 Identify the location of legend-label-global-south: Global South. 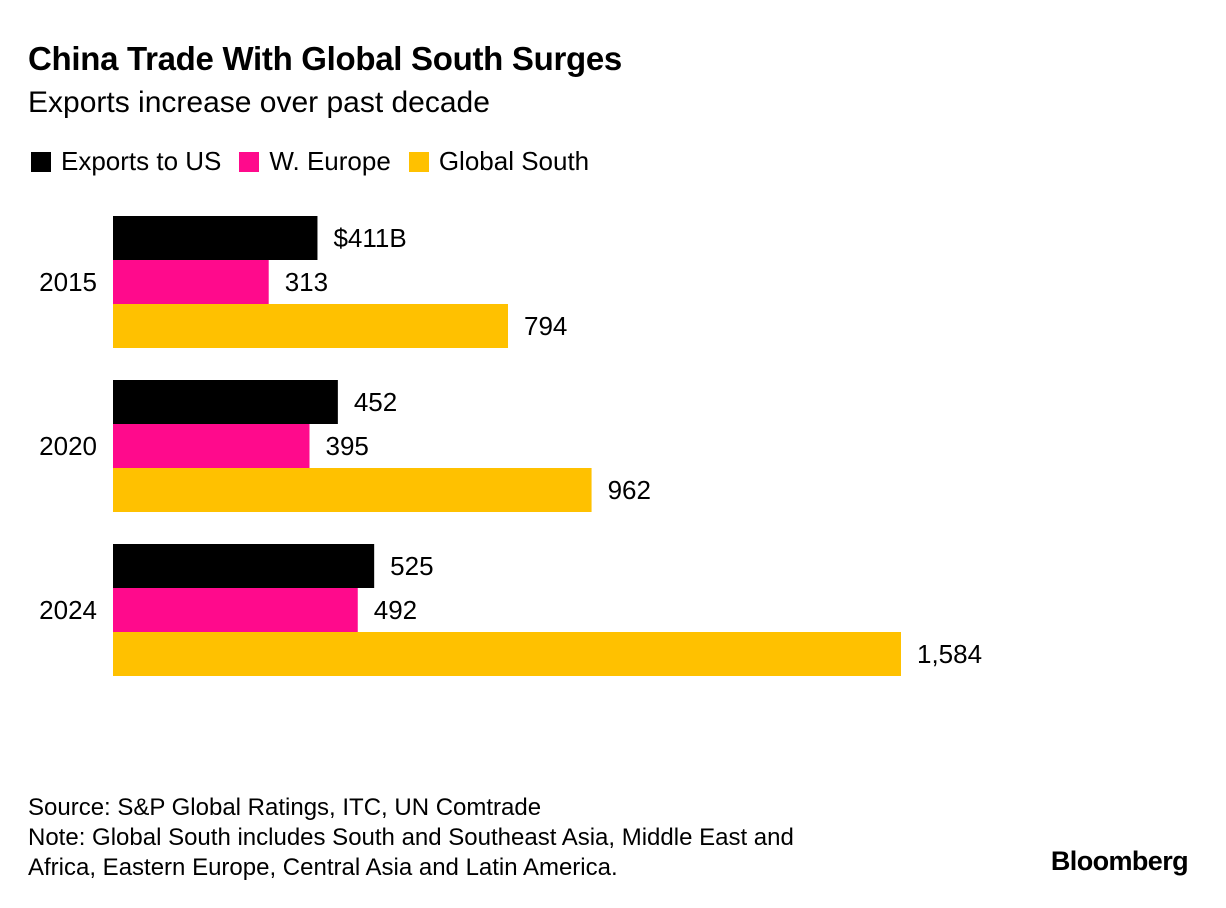
(514, 161).